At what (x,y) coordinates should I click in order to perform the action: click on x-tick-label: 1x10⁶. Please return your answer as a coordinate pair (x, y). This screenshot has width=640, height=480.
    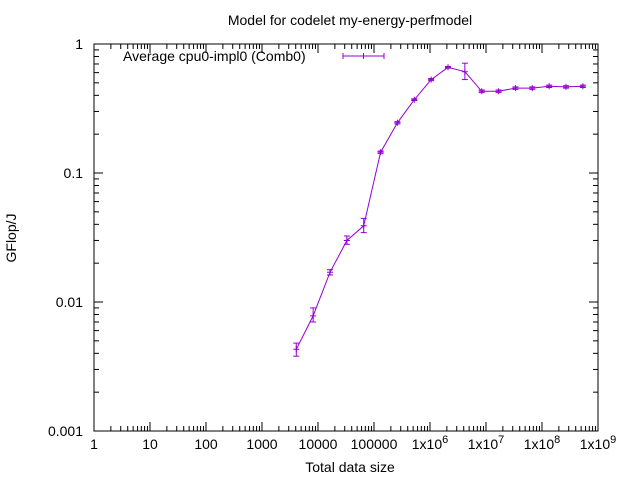
    Looking at the image, I should click on (430, 443).